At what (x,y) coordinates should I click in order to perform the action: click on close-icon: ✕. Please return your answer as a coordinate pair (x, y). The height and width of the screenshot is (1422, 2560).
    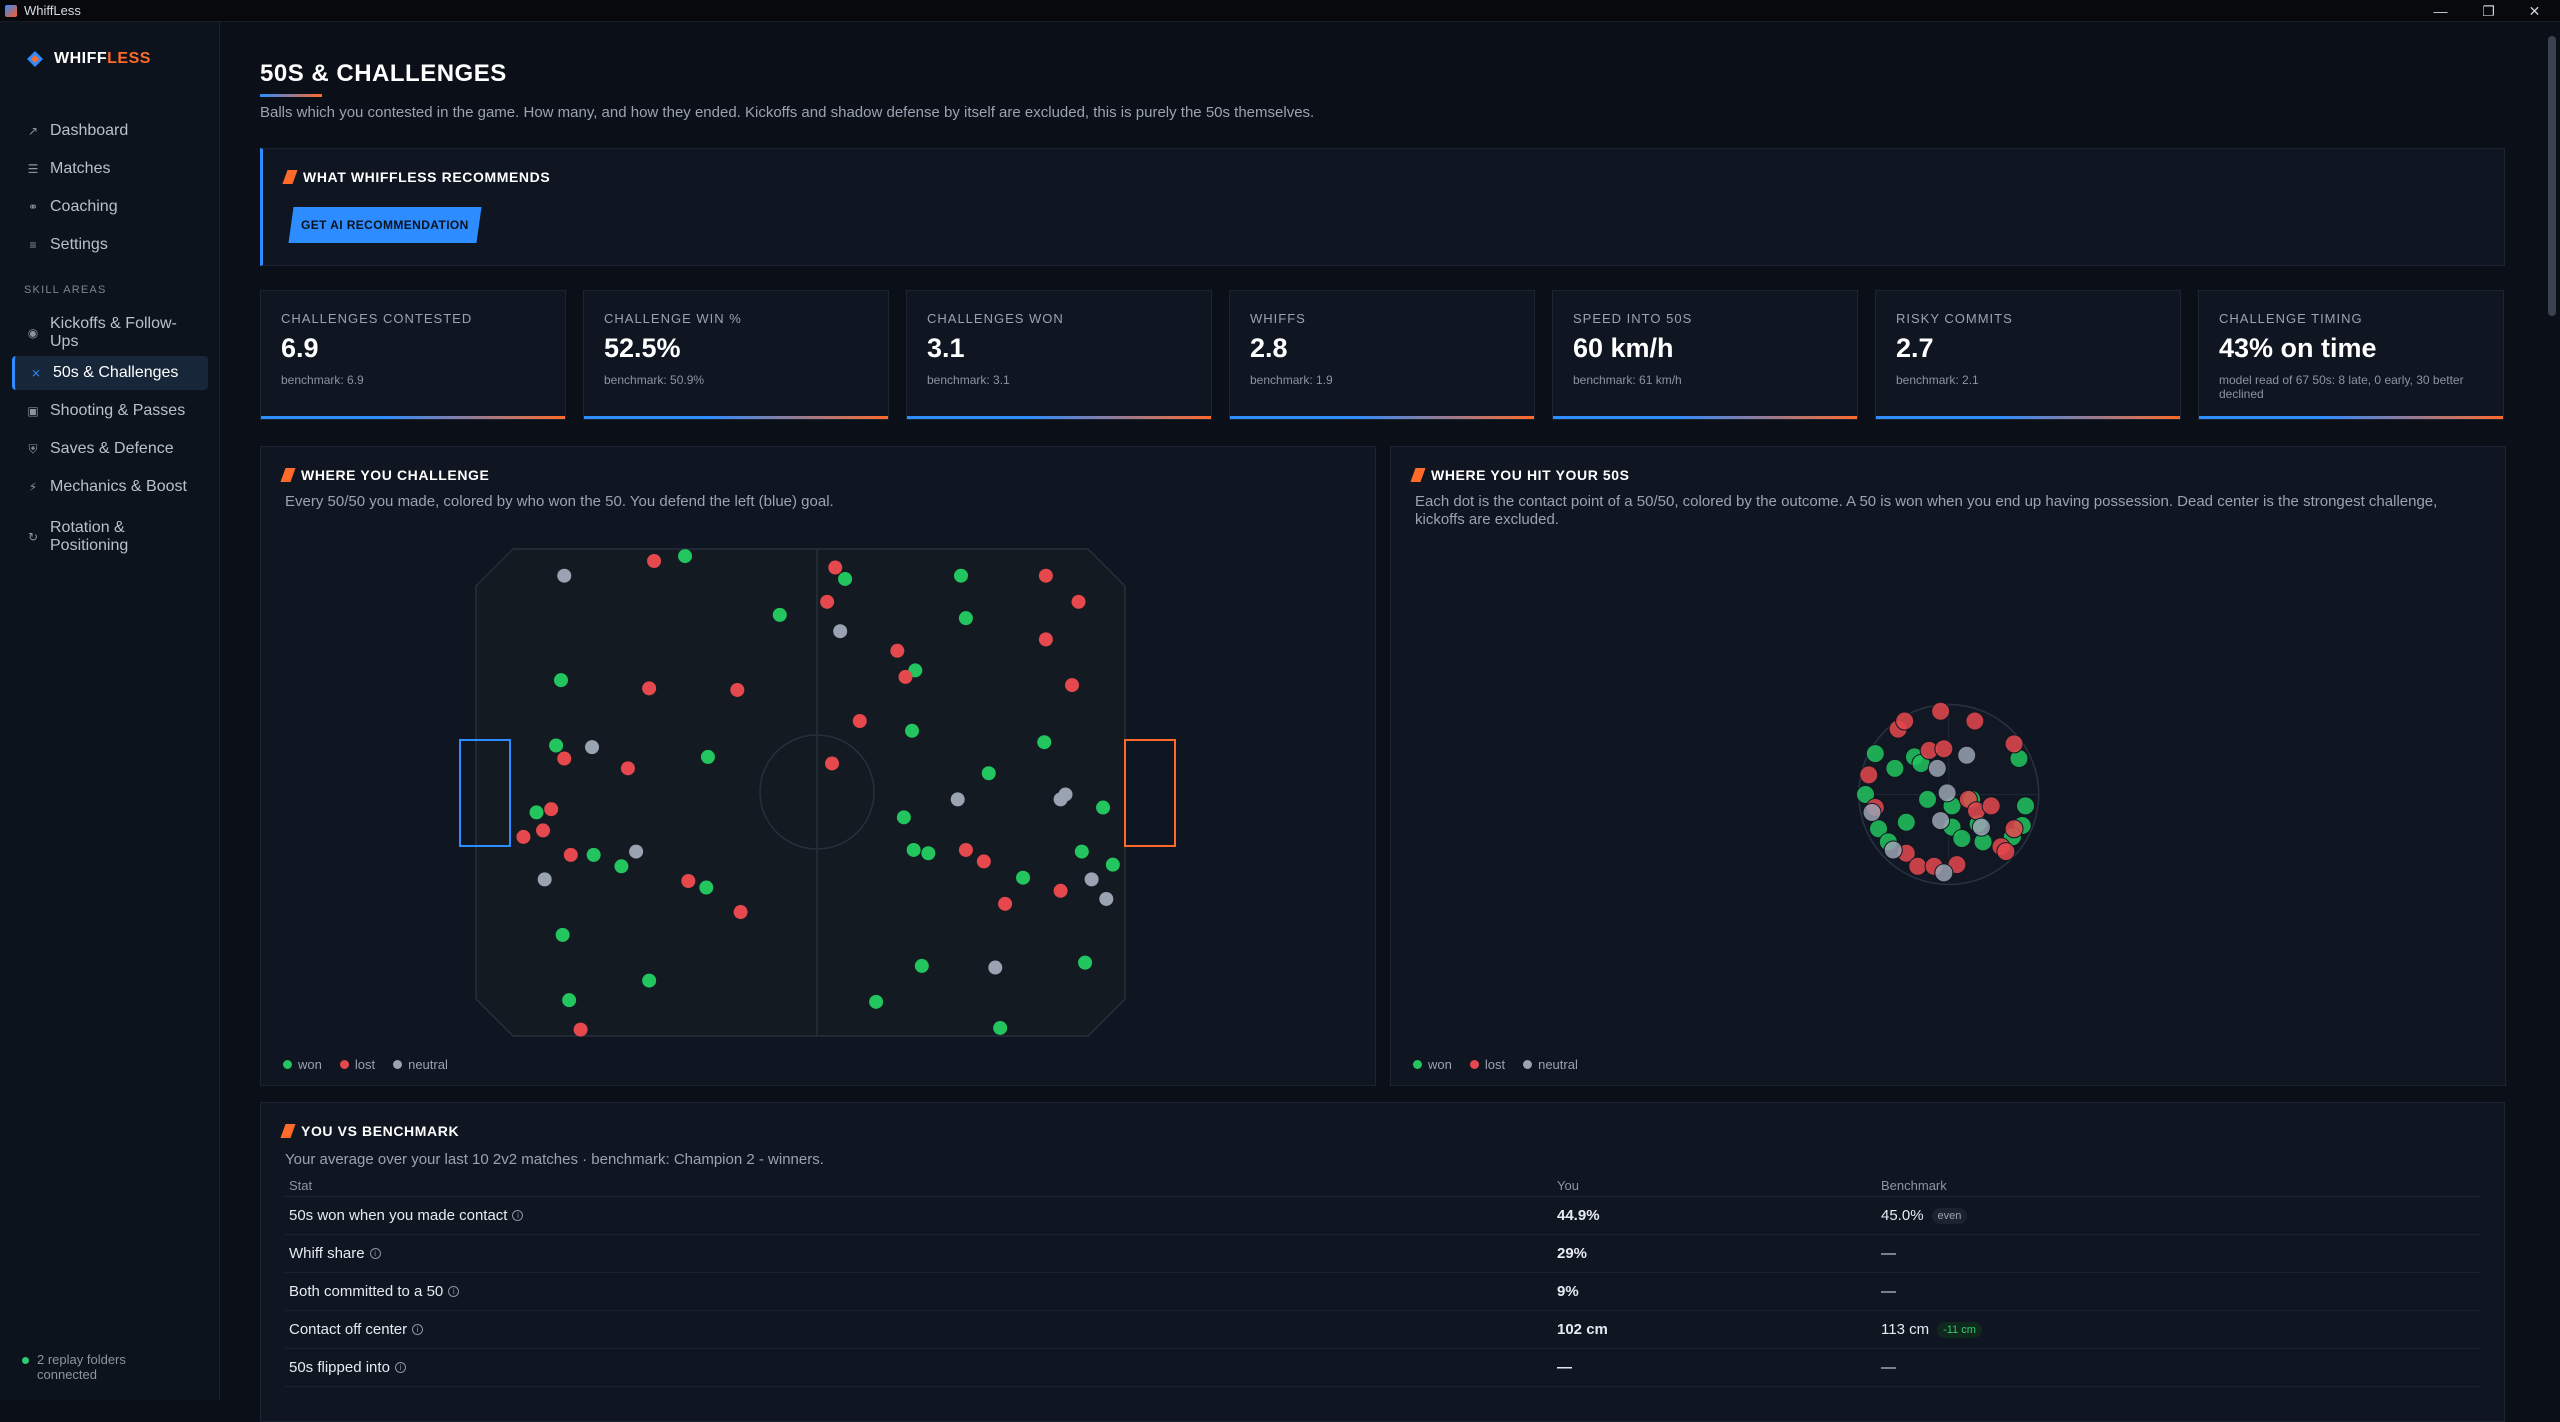
    Looking at the image, I should click on (2534, 10).